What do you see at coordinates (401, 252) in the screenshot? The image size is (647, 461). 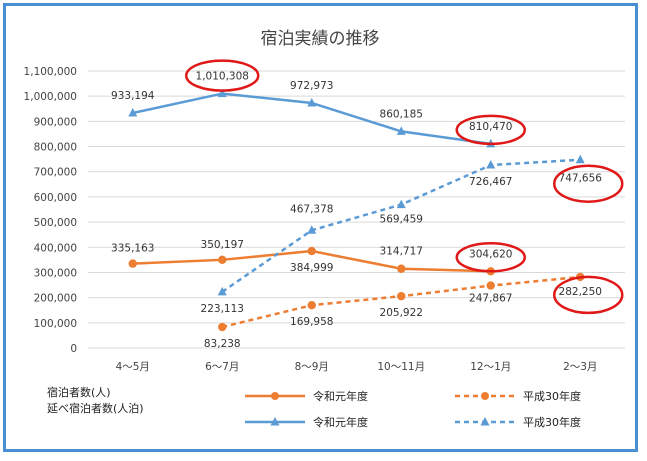 I see `data-label: 314,717` at bounding box center [401, 252].